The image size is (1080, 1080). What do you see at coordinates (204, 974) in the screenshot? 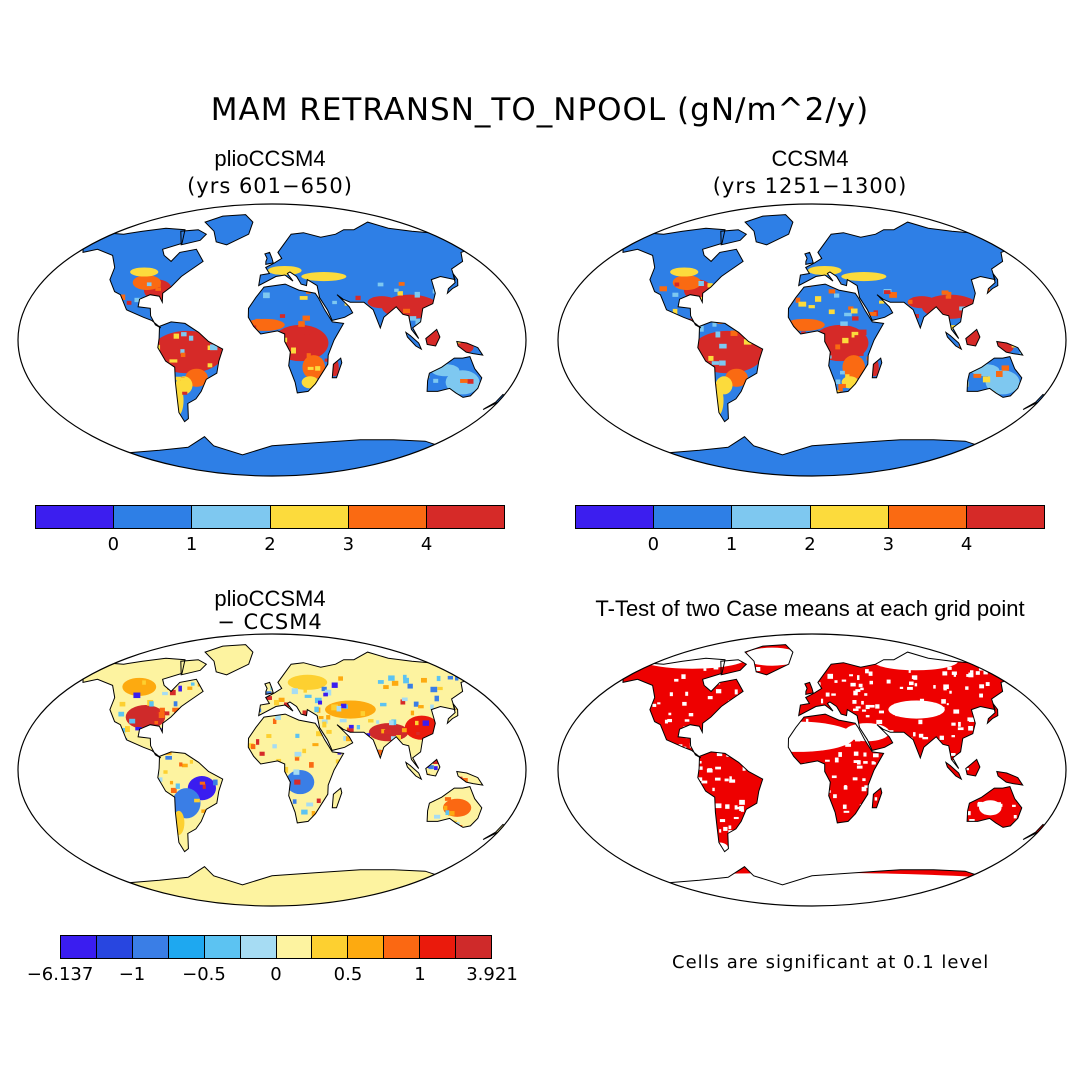
I see `colorbar-tick-label: −0.5` at bounding box center [204, 974].